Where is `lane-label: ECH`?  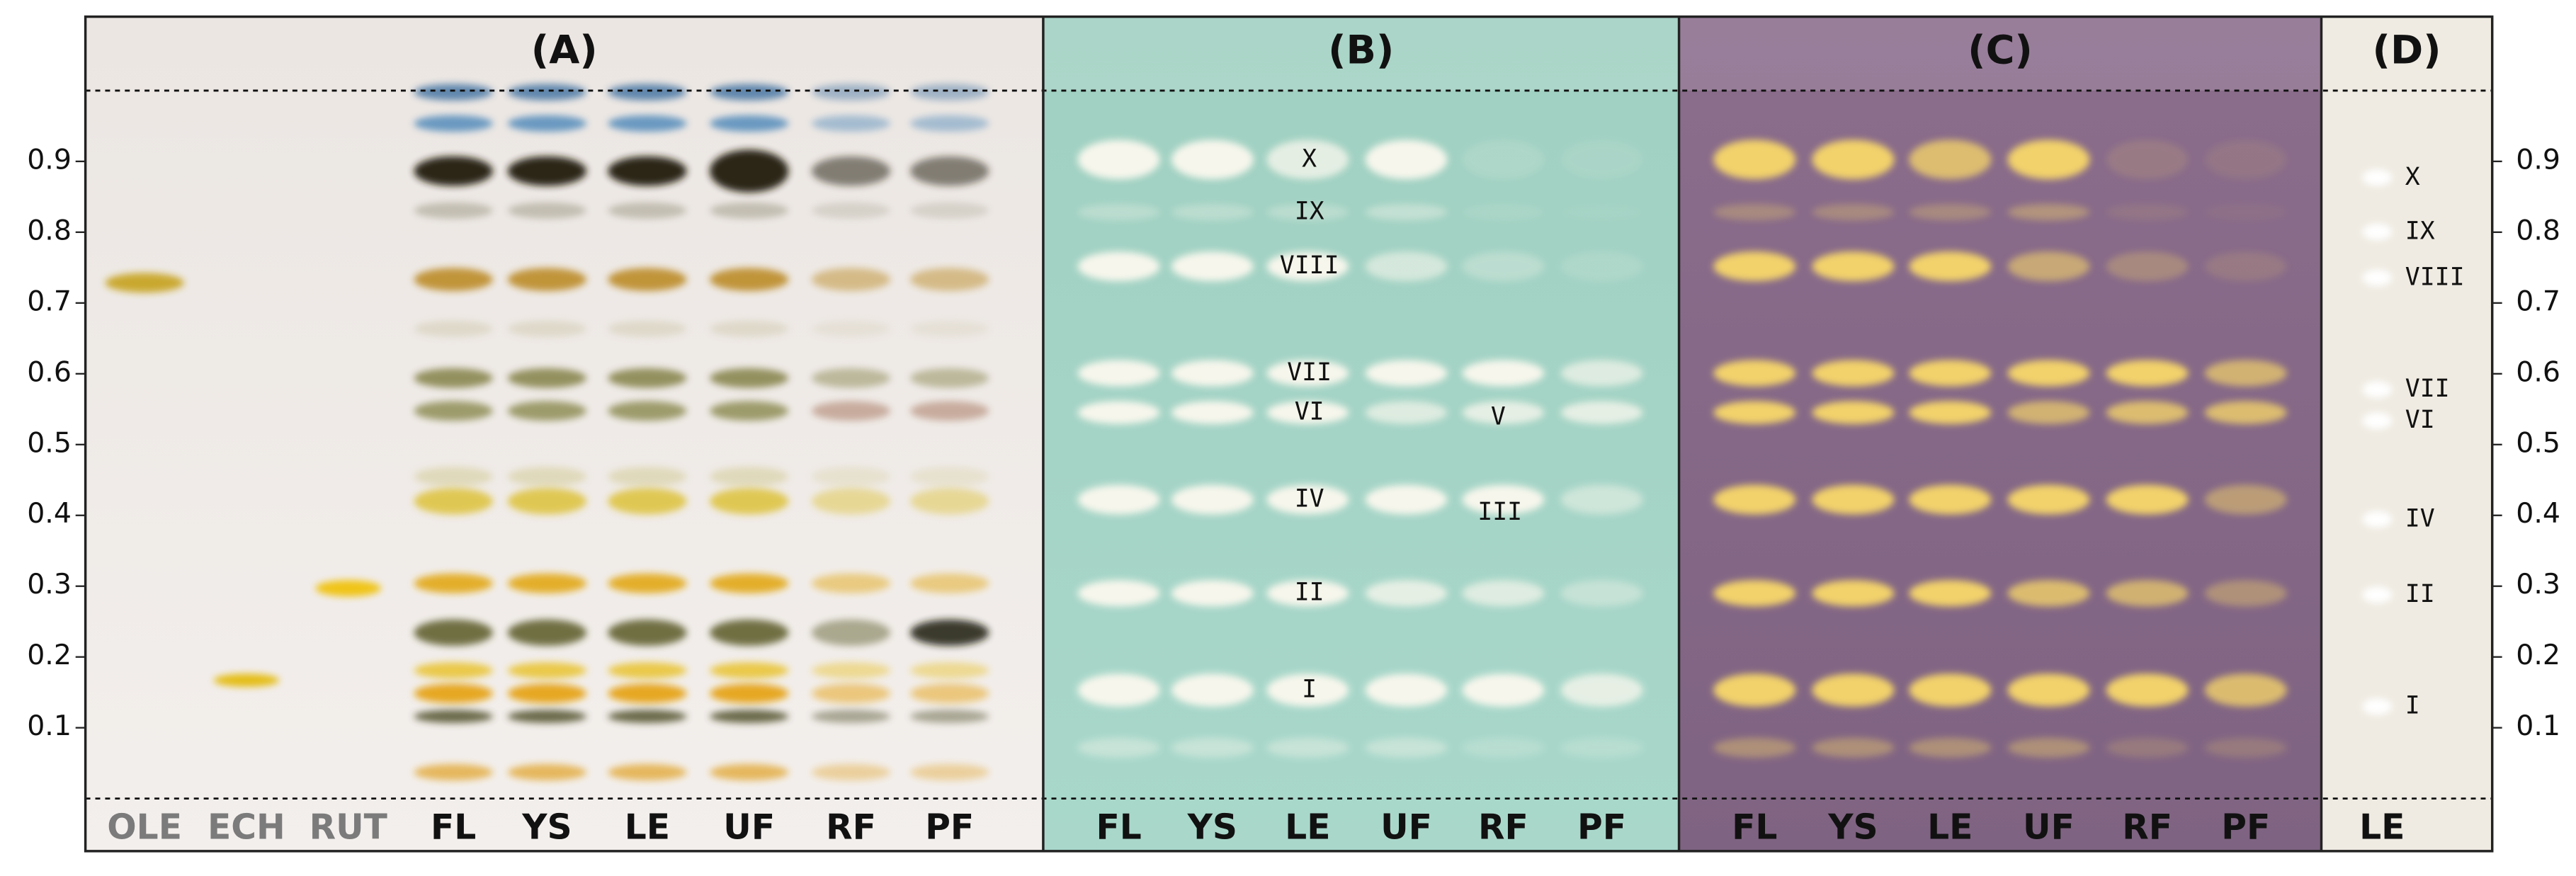
lane-label: ECH is located at coordinates (246, 828).